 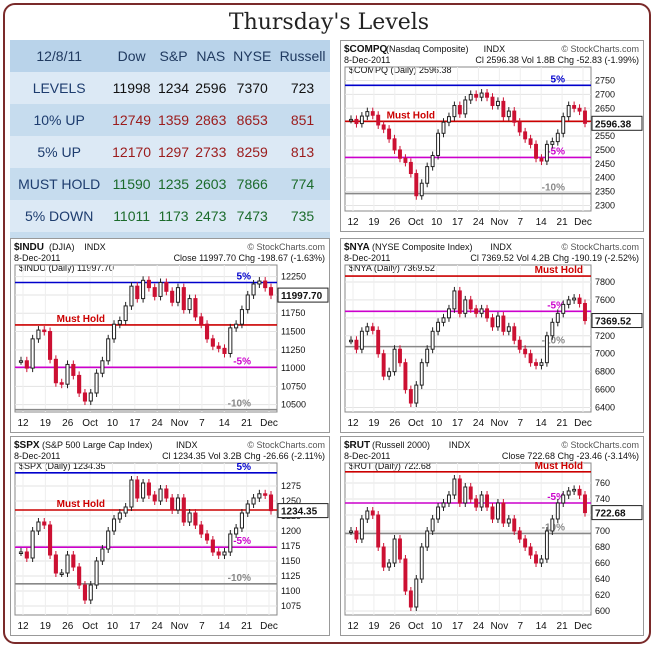 I want to click on y-tick-label: 640, so click(x=602, y=579).